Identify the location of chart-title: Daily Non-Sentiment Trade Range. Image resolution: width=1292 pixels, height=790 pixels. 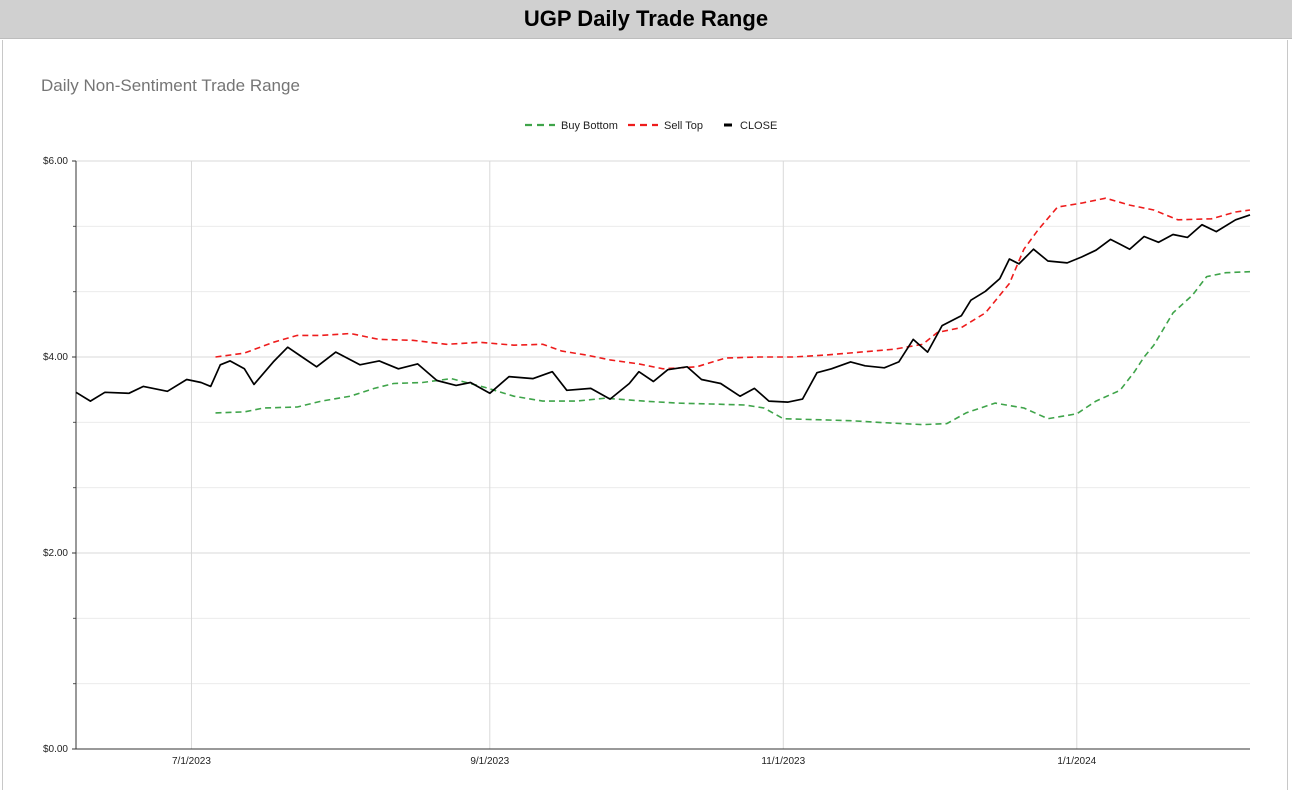
(170, 85).